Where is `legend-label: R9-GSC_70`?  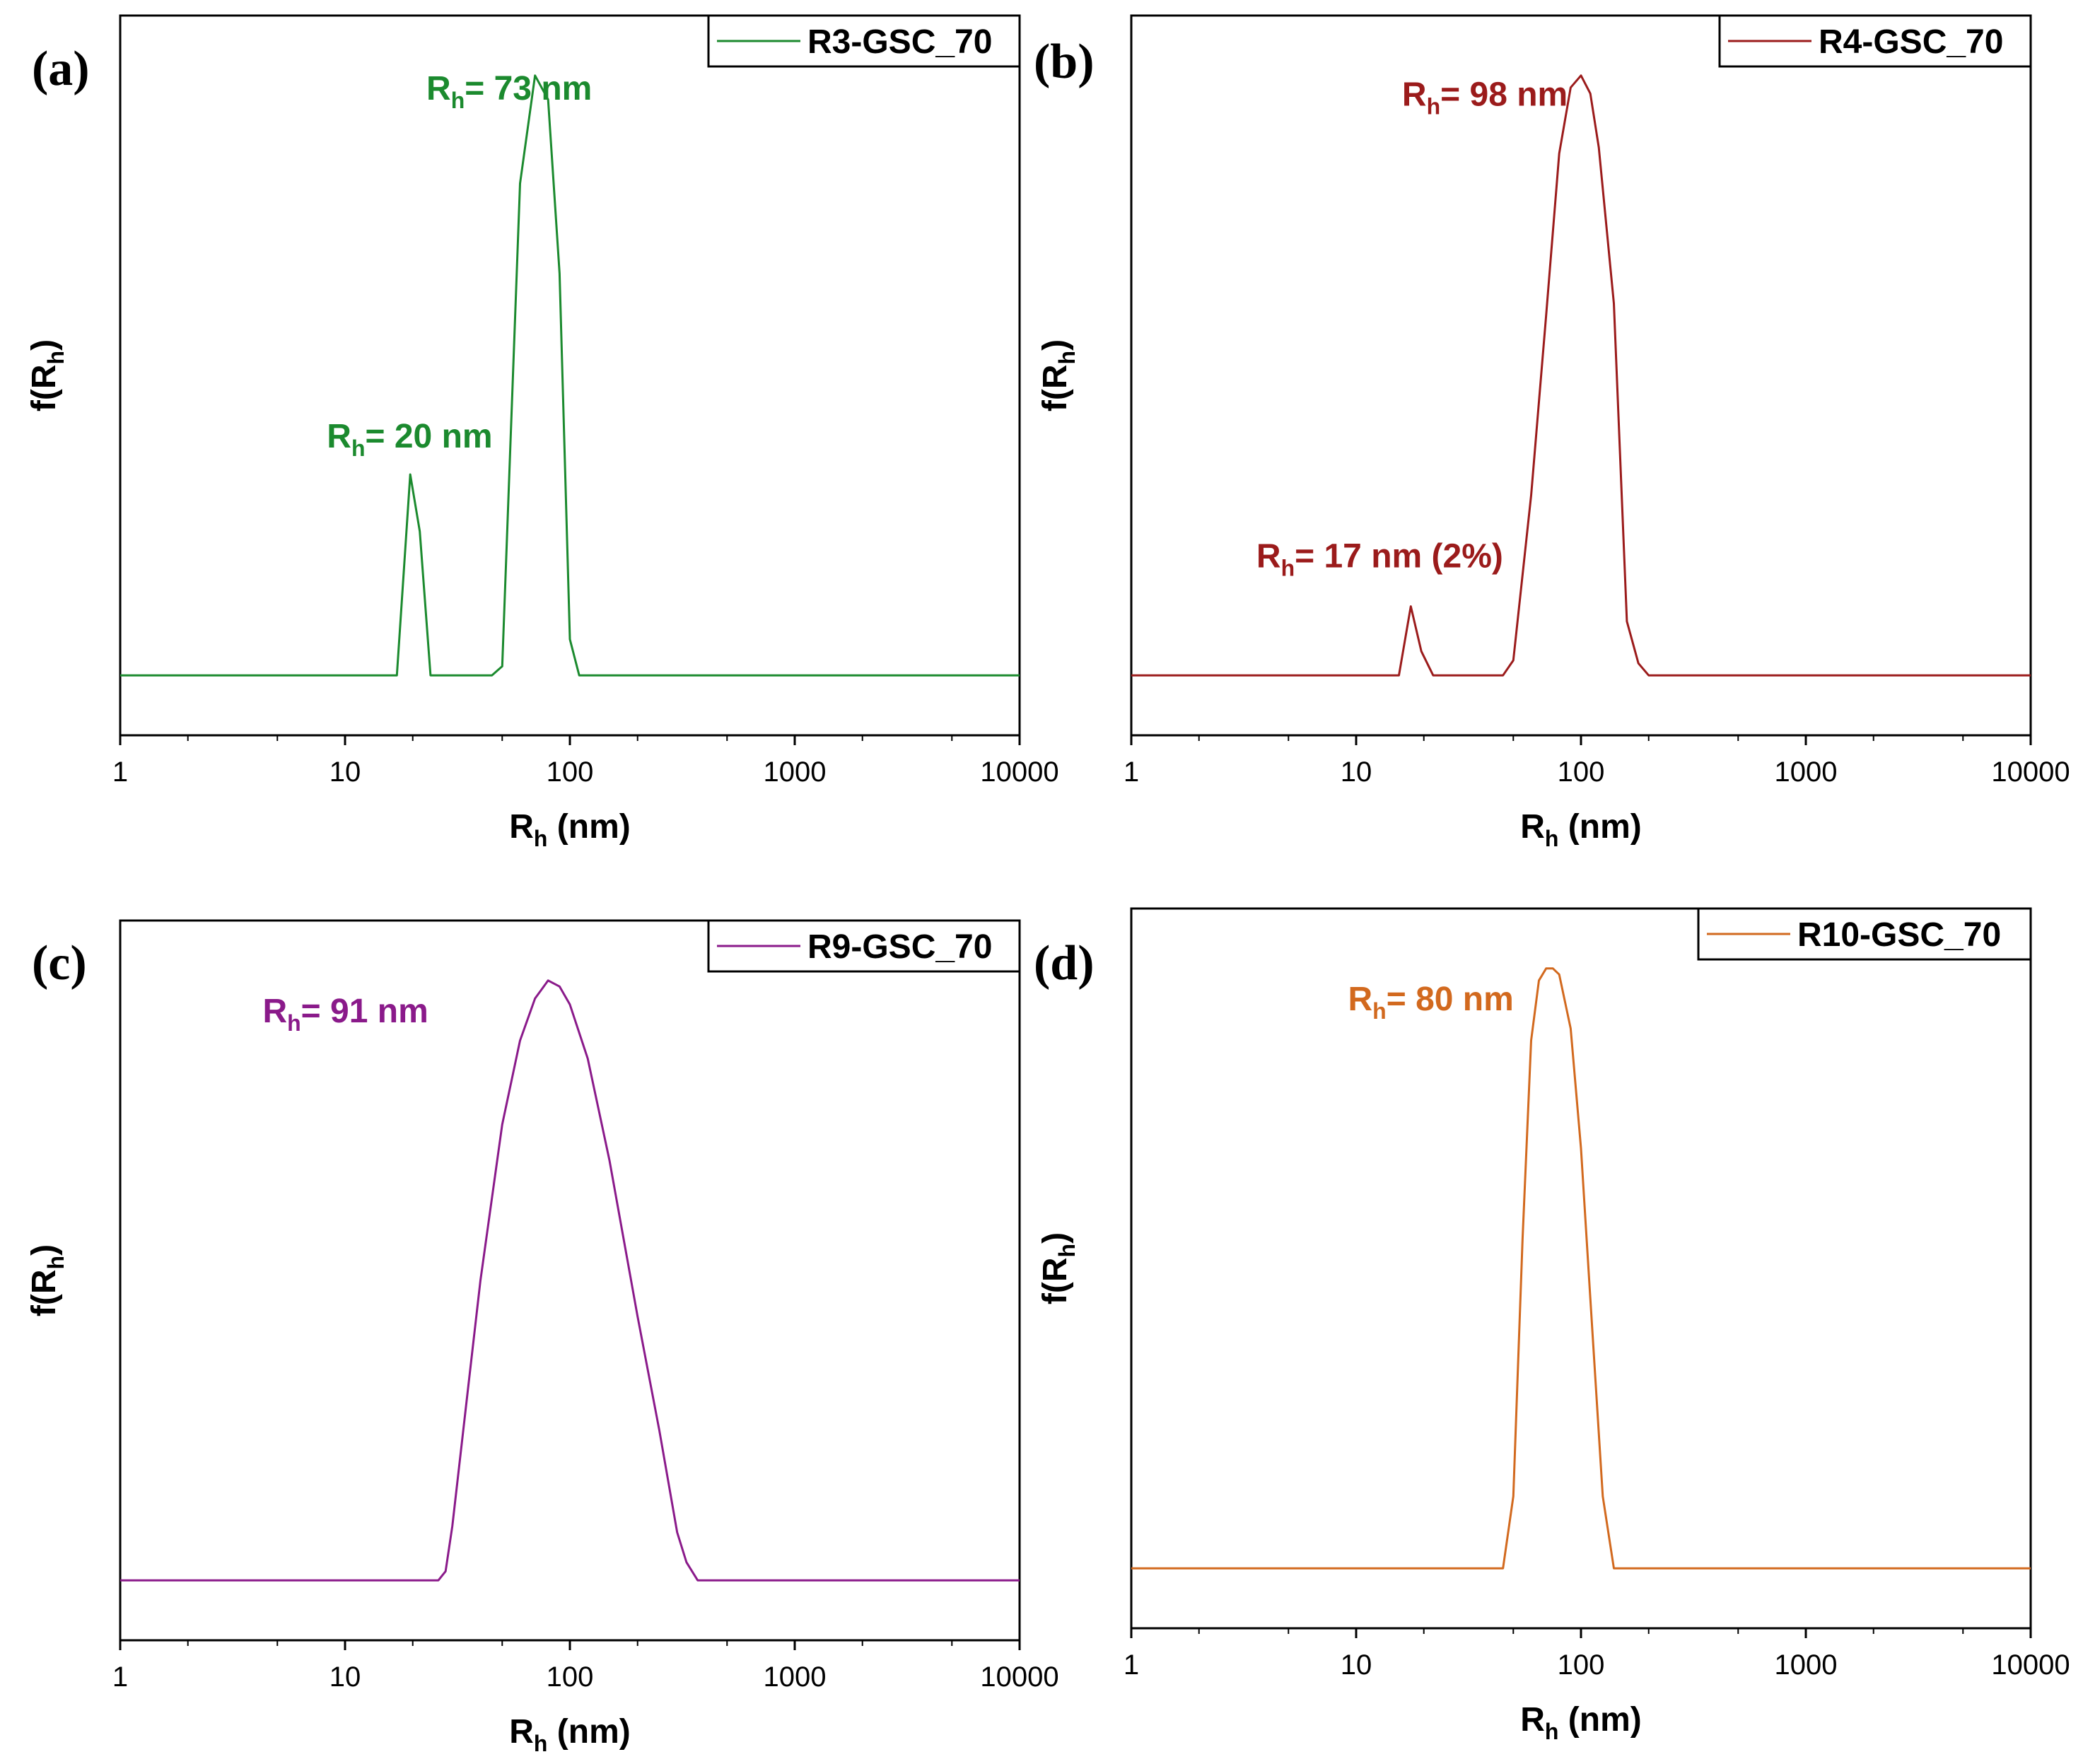 legend-label: R9-GSC_70 is located at coordinates (899, 947).